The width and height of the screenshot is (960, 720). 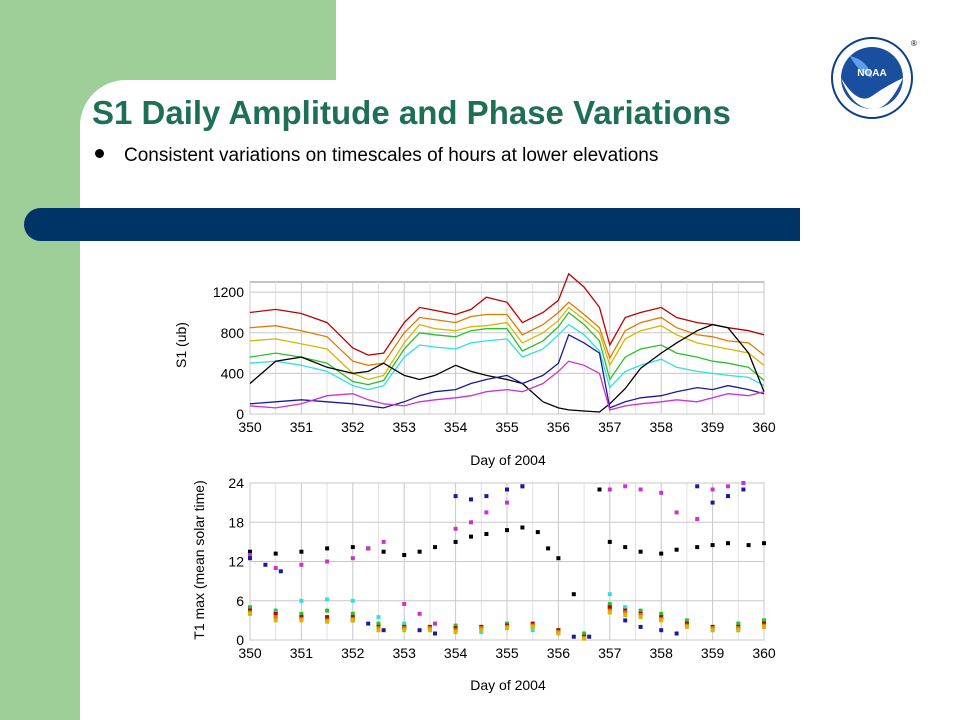 I want to click on chart1-ytick-label: 0, so click(x=240, y=414).